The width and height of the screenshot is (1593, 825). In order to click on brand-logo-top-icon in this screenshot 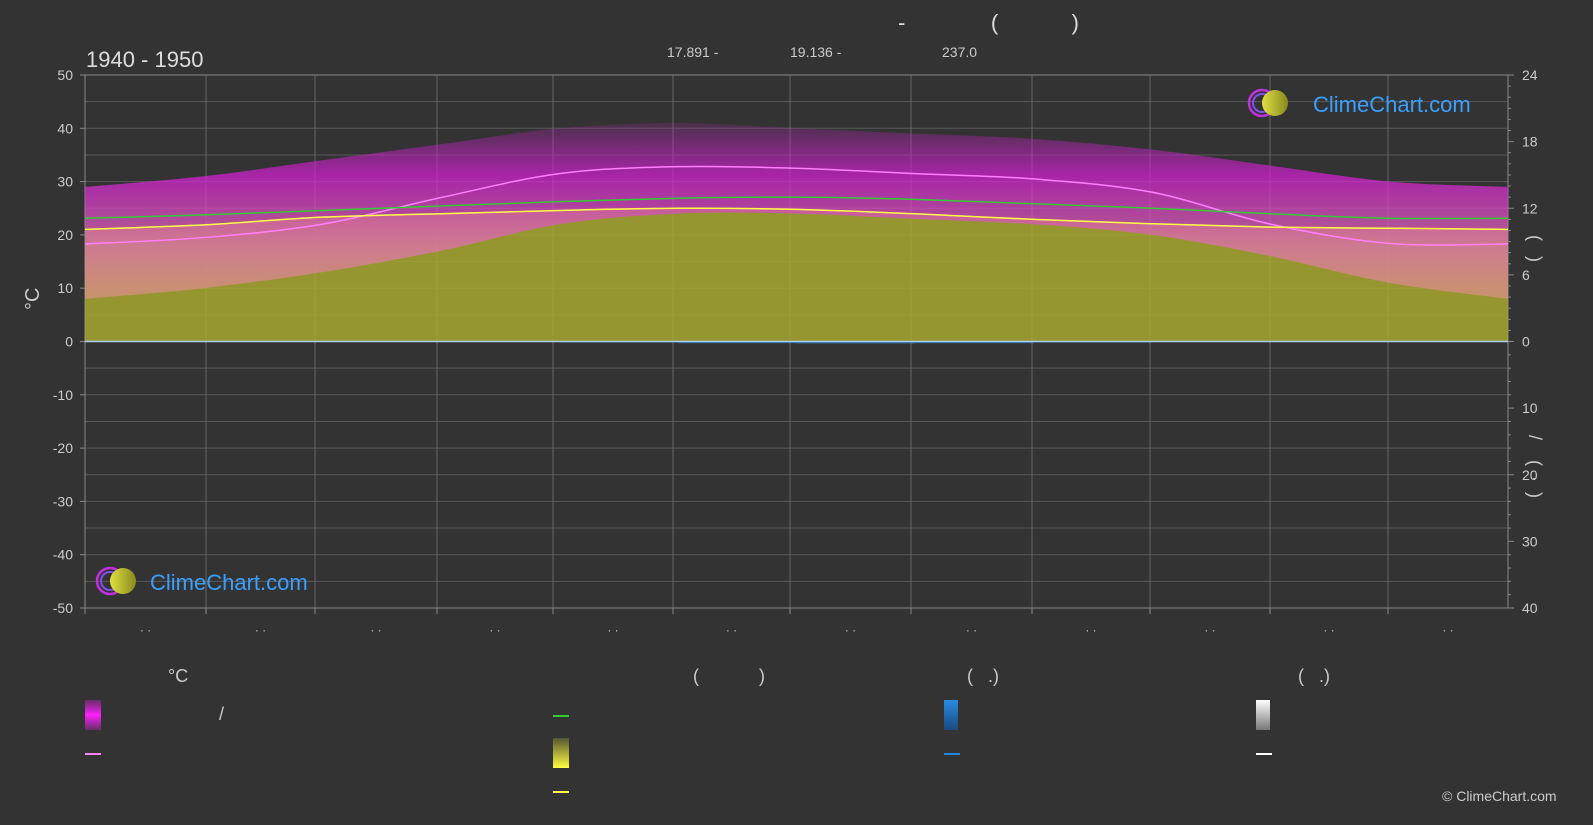, I will do `click(1267, 103)`.